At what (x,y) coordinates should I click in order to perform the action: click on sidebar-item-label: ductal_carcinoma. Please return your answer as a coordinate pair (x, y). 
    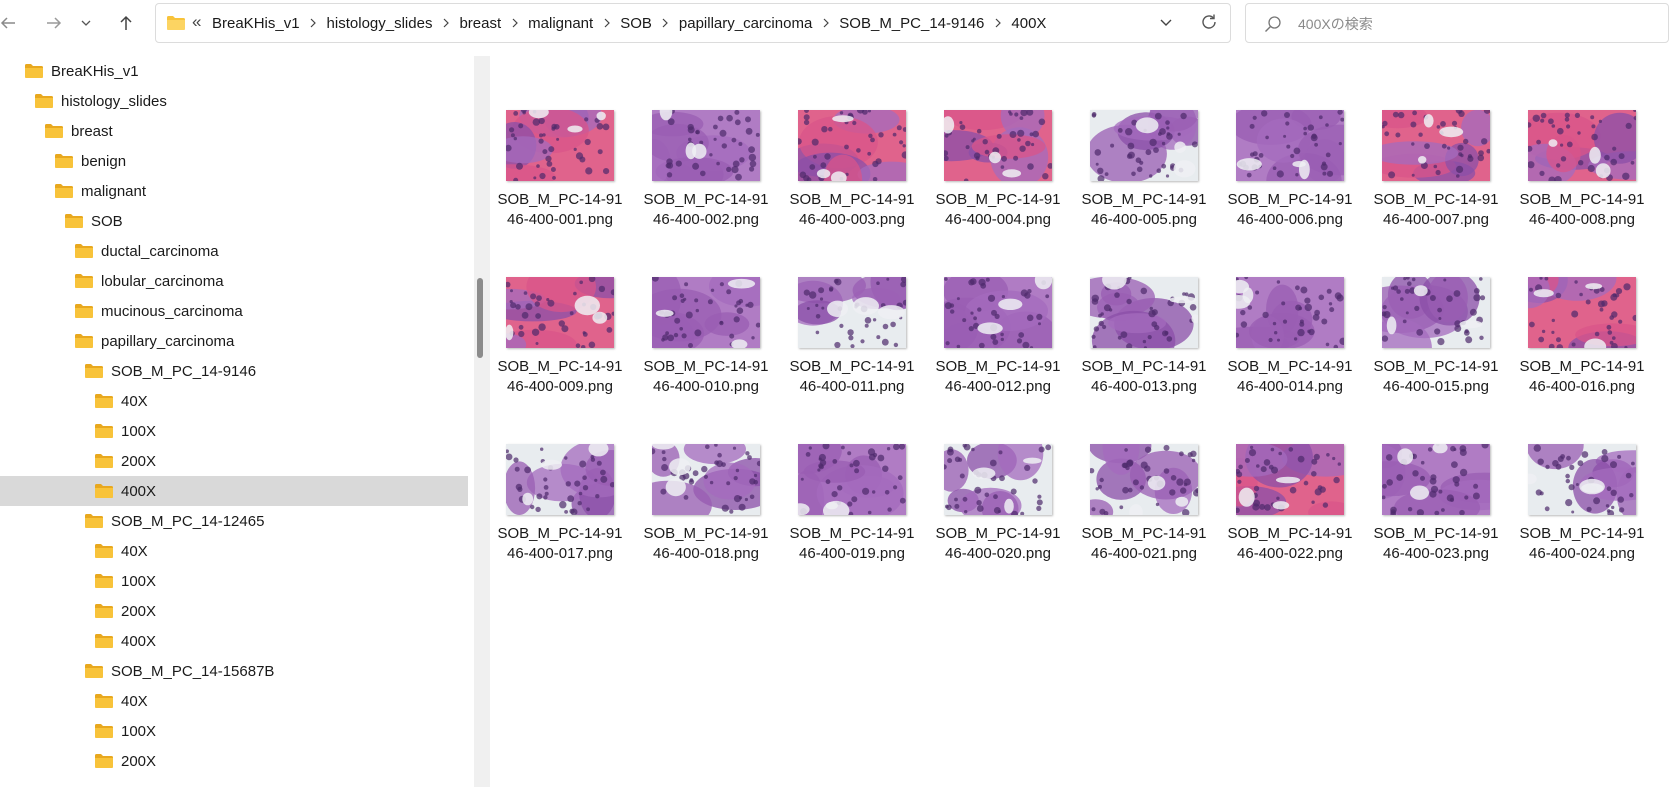
    Looking at the image, I should click on (160, 251).